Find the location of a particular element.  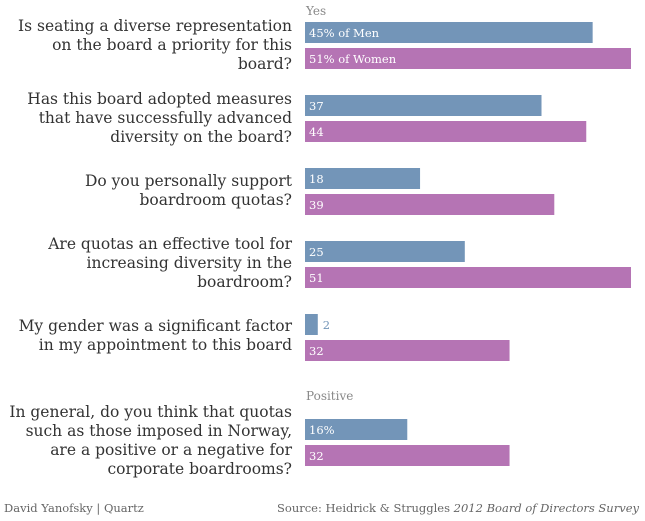

bar-q3-men is located at coordinates (363, 178).